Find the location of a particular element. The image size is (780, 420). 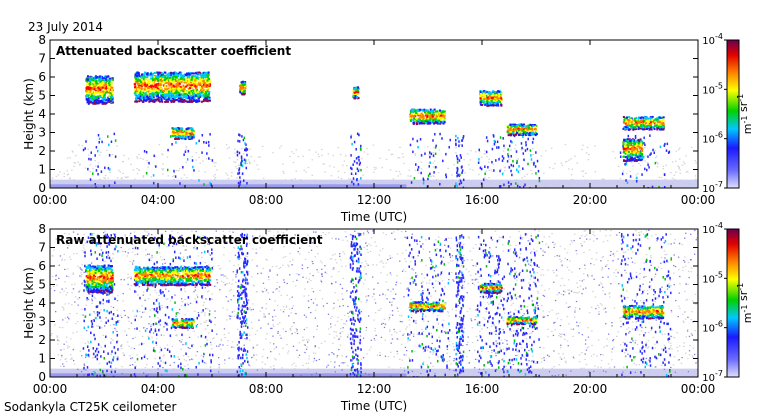

date-label: 23 July 2014 is located at coordinates (66, 27).